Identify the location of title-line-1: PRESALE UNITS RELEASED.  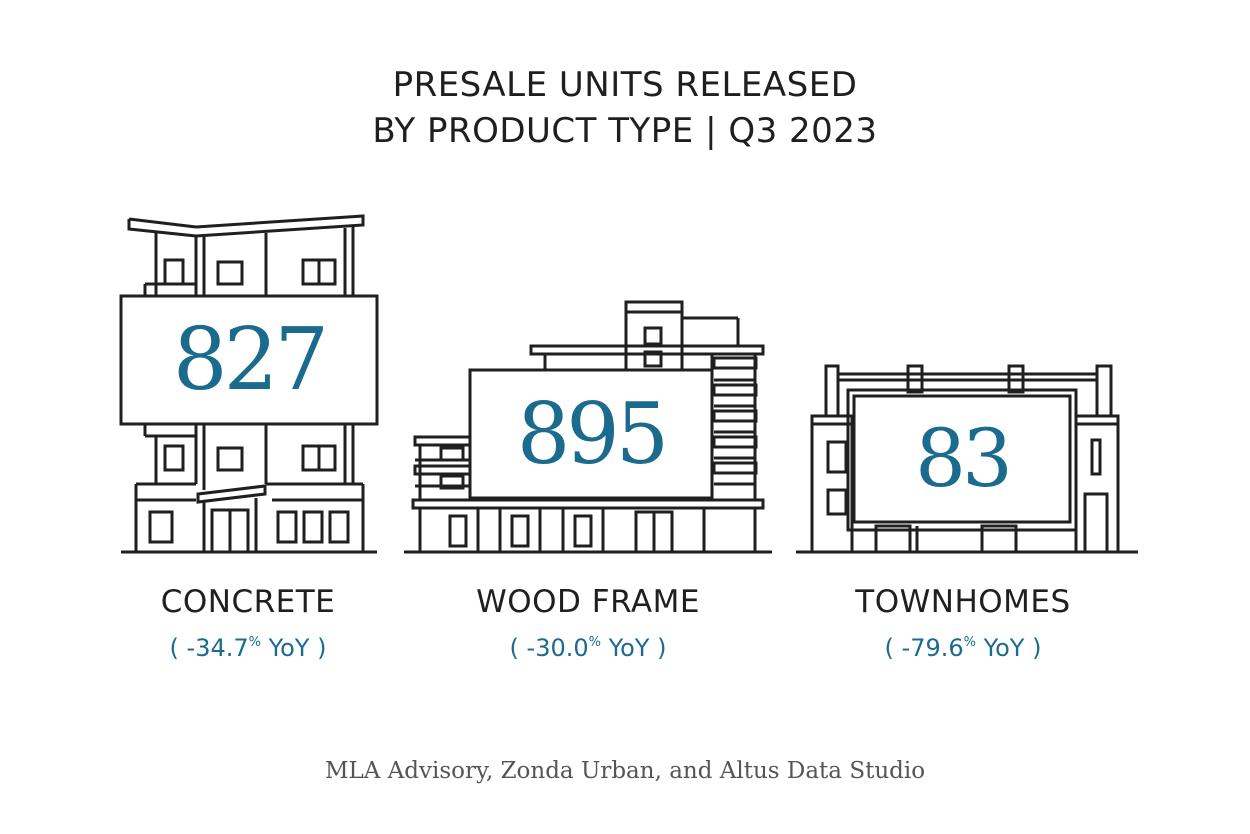
(625, 85).